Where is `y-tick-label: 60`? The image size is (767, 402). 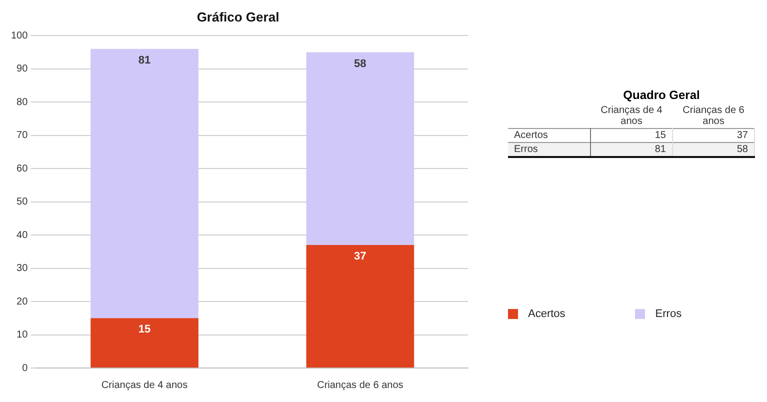 y-tick-label: 60 is located at coordinates (22, 168).